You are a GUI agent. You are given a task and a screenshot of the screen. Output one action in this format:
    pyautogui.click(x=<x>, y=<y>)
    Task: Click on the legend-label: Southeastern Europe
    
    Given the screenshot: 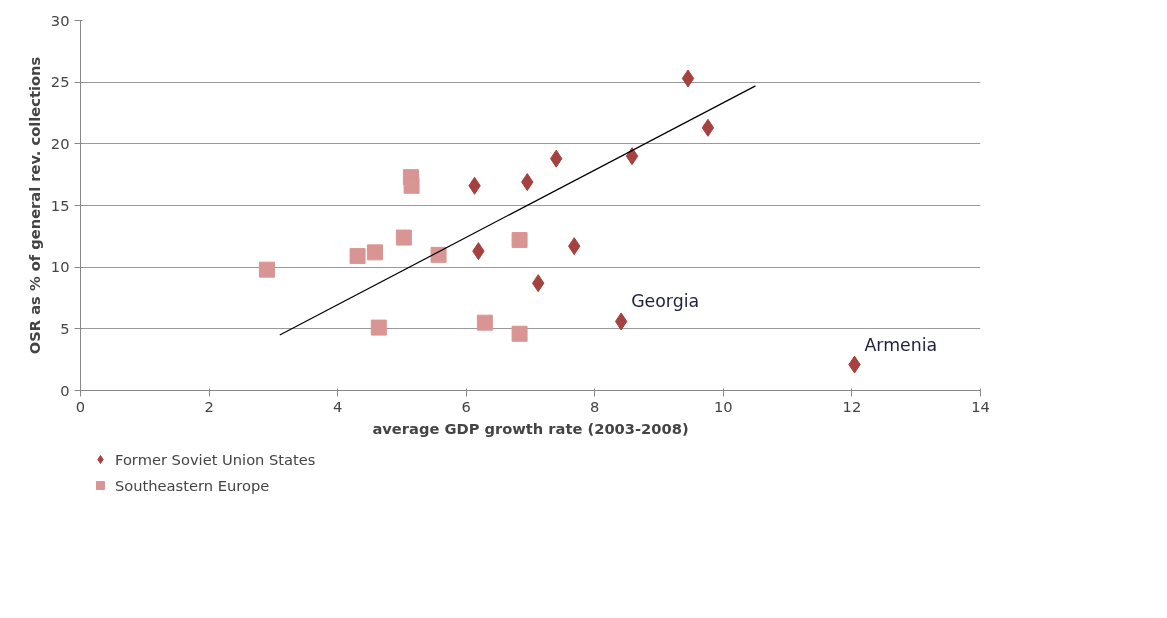 What is the action you would take?
    pyautogui.click(x=192, y=485)
    